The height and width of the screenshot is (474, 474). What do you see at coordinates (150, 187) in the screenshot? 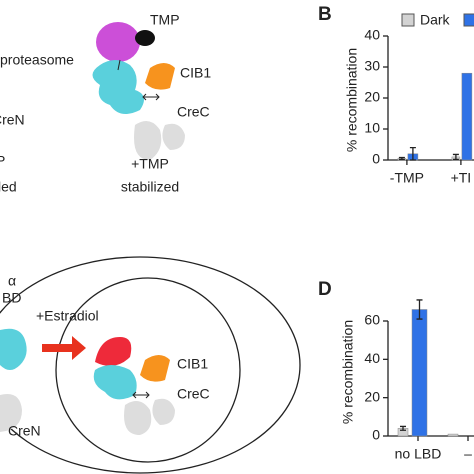
I see `label: stabilized` at bounding box center [150, 187].